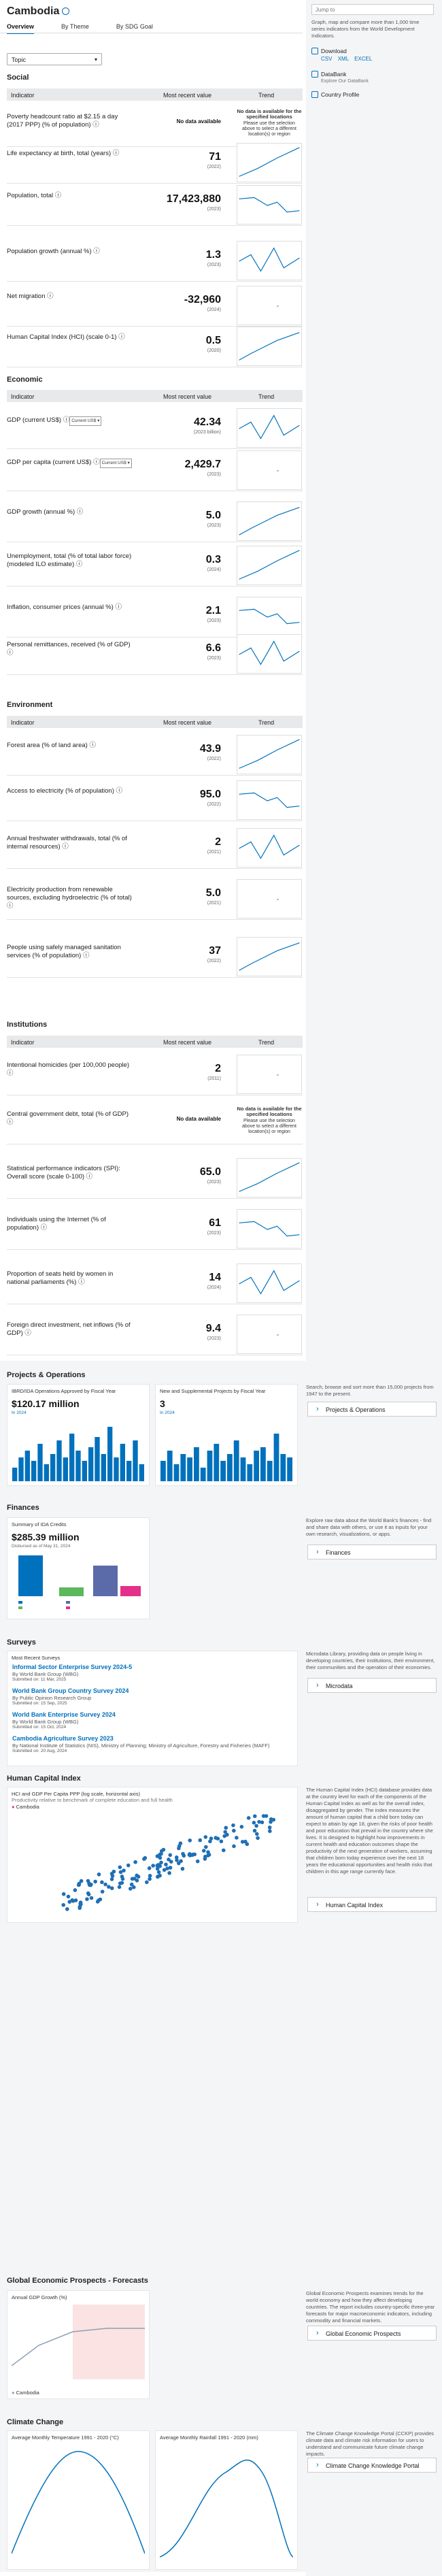 The width and height of the screenshot is (442, 2576). Describe the element at coordinates (215, 1223) in the screenshot. I see `indicator-value: 61` at that location.